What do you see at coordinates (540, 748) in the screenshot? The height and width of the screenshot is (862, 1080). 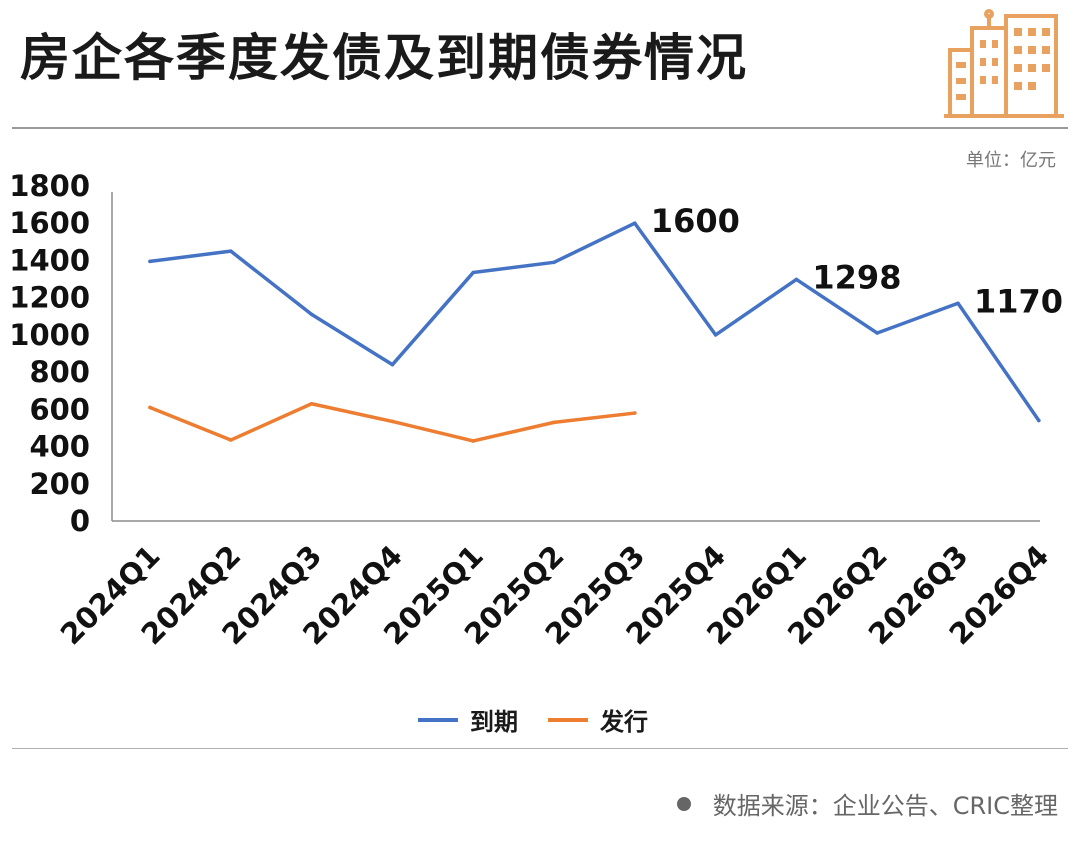 I see `footer-divider` at bounding box center [540, 748].